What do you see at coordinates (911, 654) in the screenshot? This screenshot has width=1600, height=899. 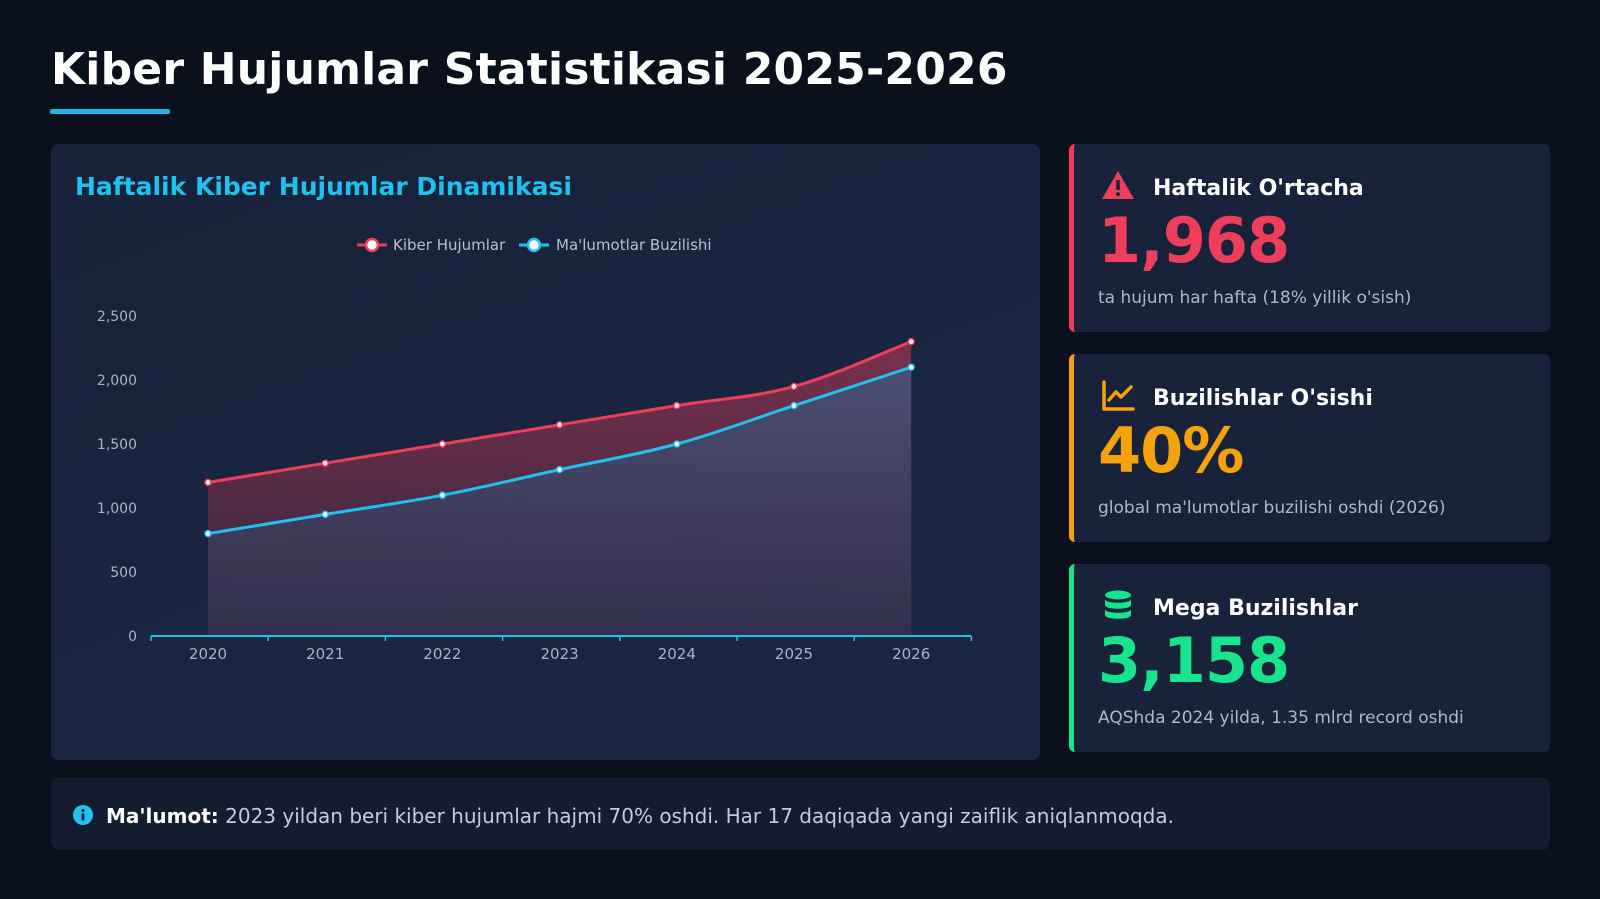 I see `x-tick-label: 2026` at bounding box center [911, 654].